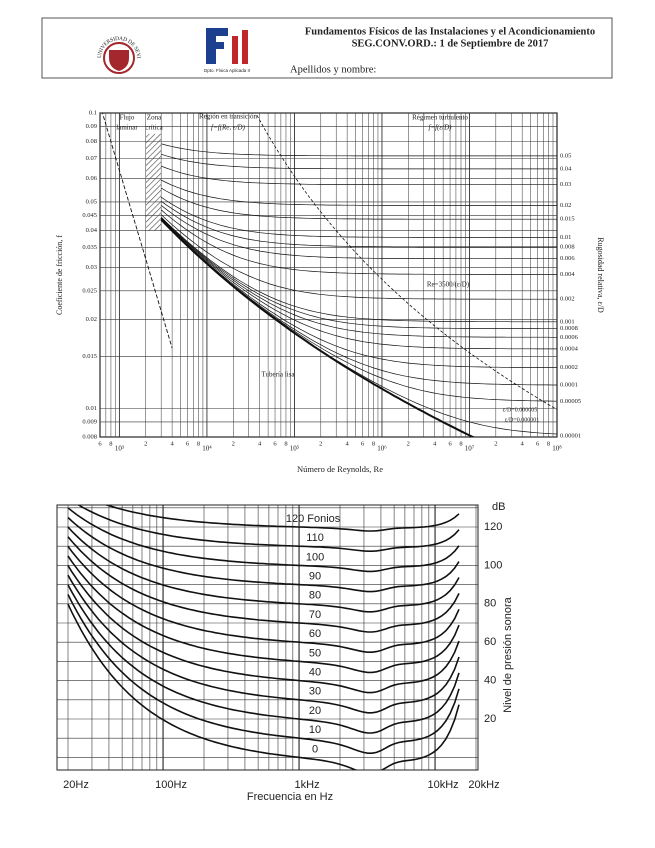 This screenshot has width=655, height=848. What do you see at coordinates (91, 126) in the screenshot?
I see `y-tick-label: 0.09` at bounding box center [91, 126].